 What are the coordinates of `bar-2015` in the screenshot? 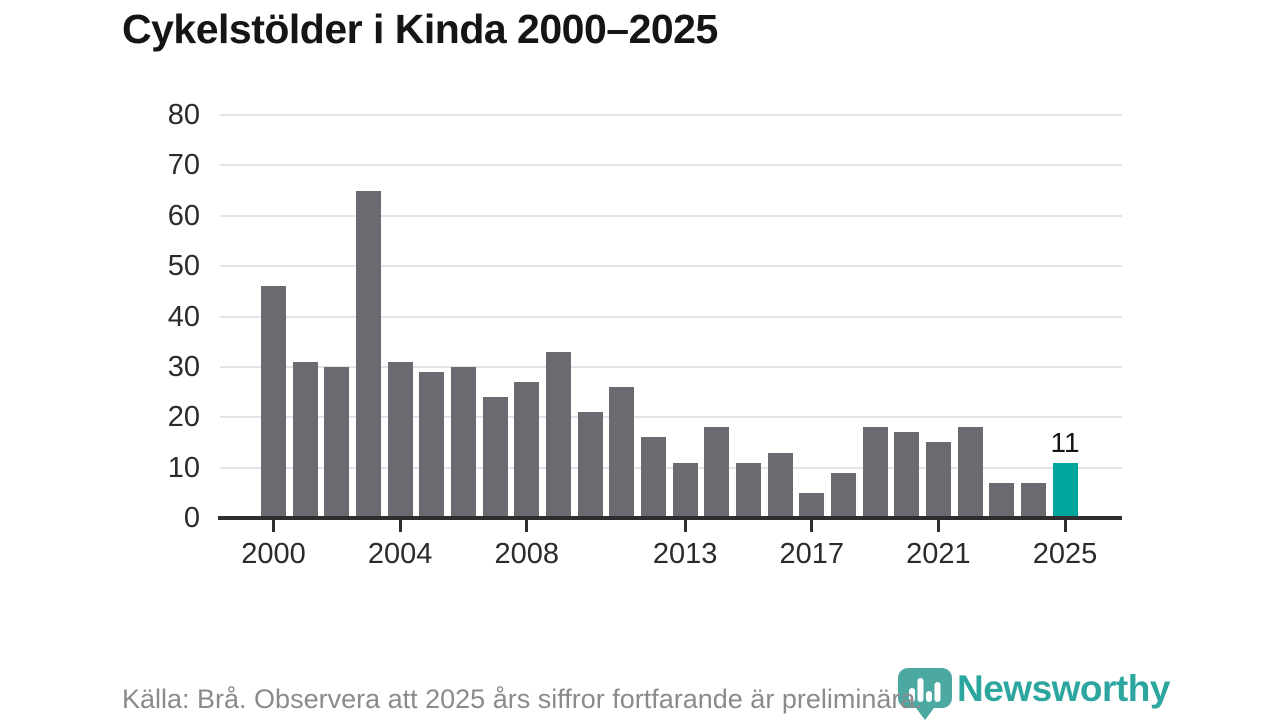 It's located at (748, 490).